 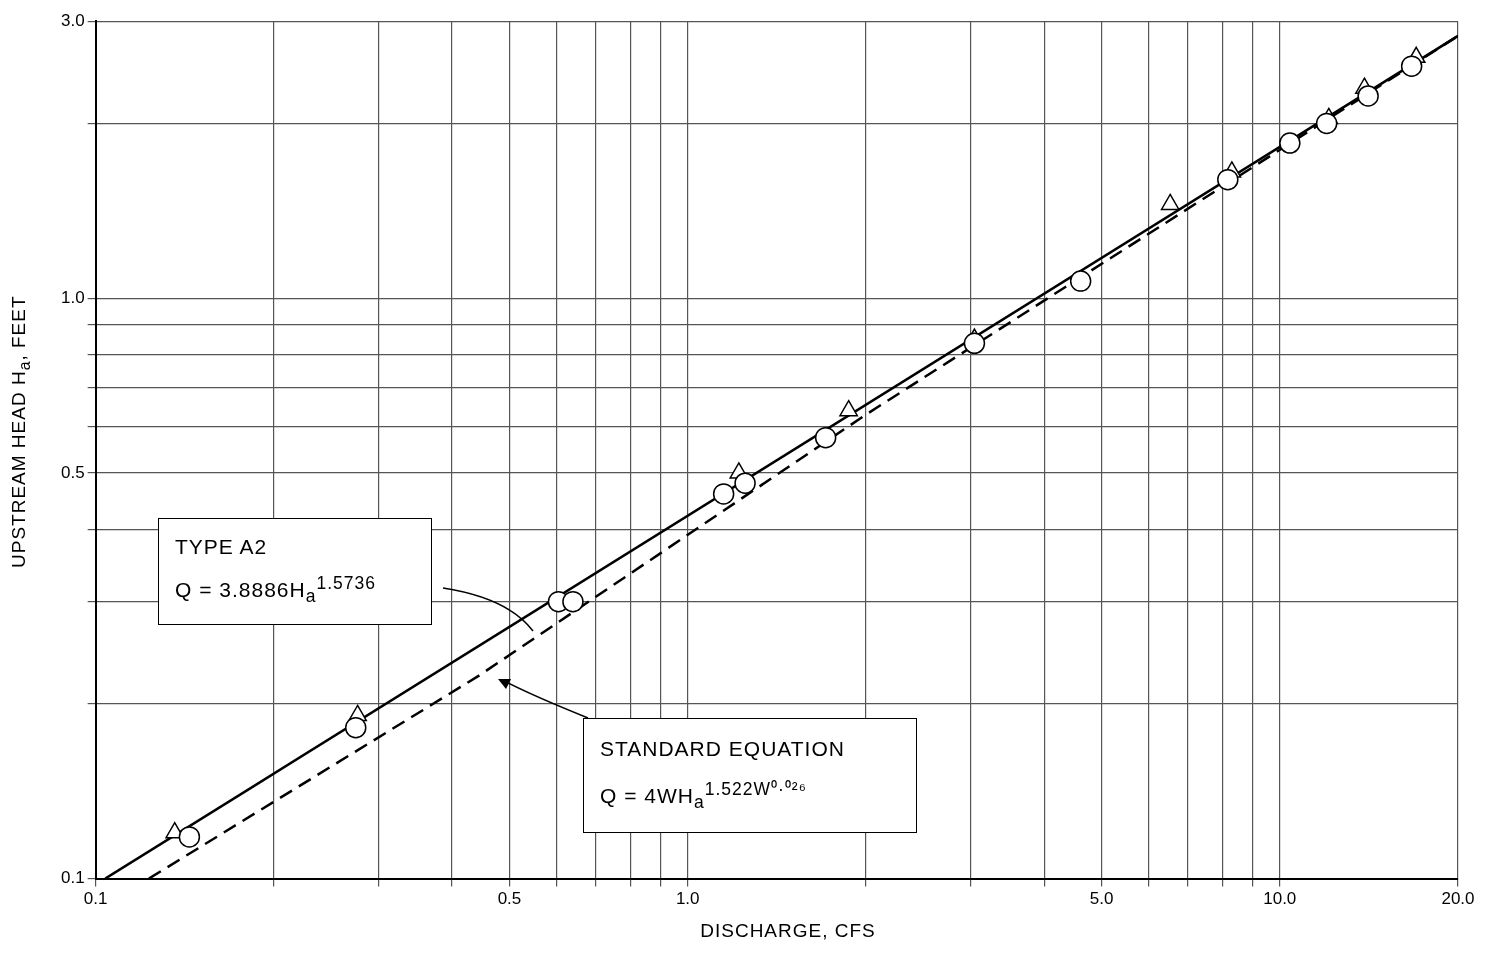 What do you see at coordinates (95, 899) in the screenshot?
I see `x-tick-label: 0.1` at bounding box center [95, 899].